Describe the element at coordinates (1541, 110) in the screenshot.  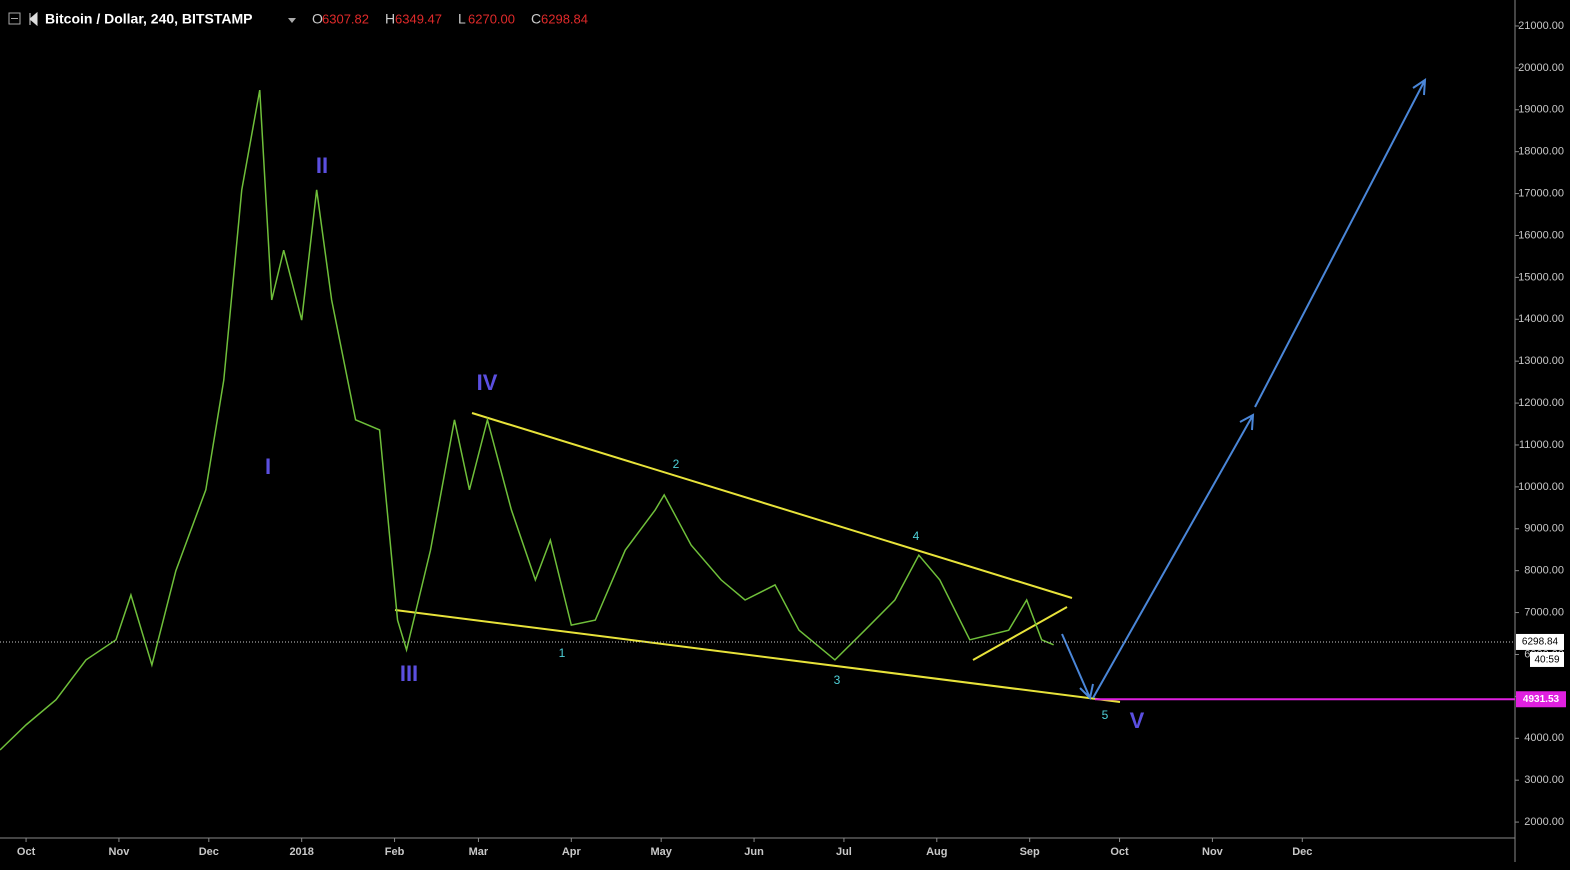
I see `y-tick-label: 19000.00` at that location.